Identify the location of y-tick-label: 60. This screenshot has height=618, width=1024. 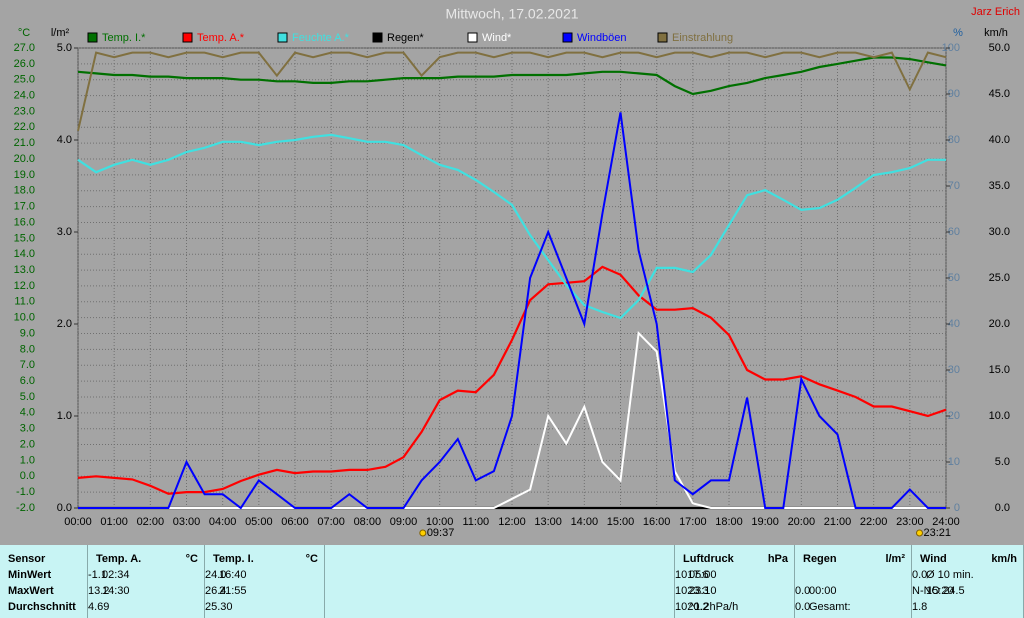
(954, 232).